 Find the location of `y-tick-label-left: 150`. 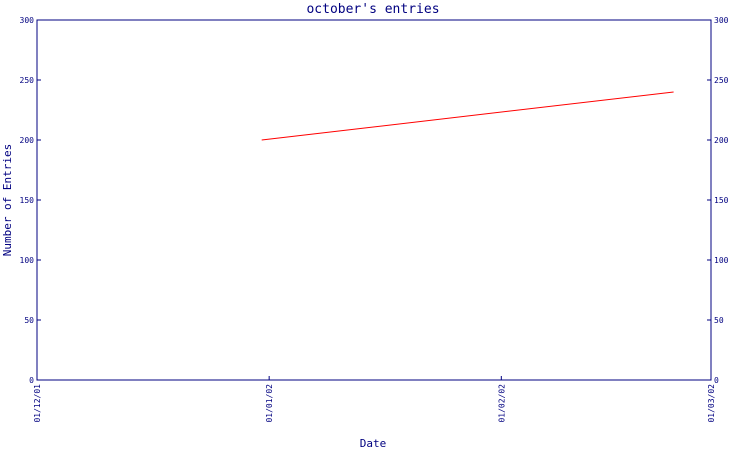

y-tick-label-left: 150 is located at coordinates (27, 200).